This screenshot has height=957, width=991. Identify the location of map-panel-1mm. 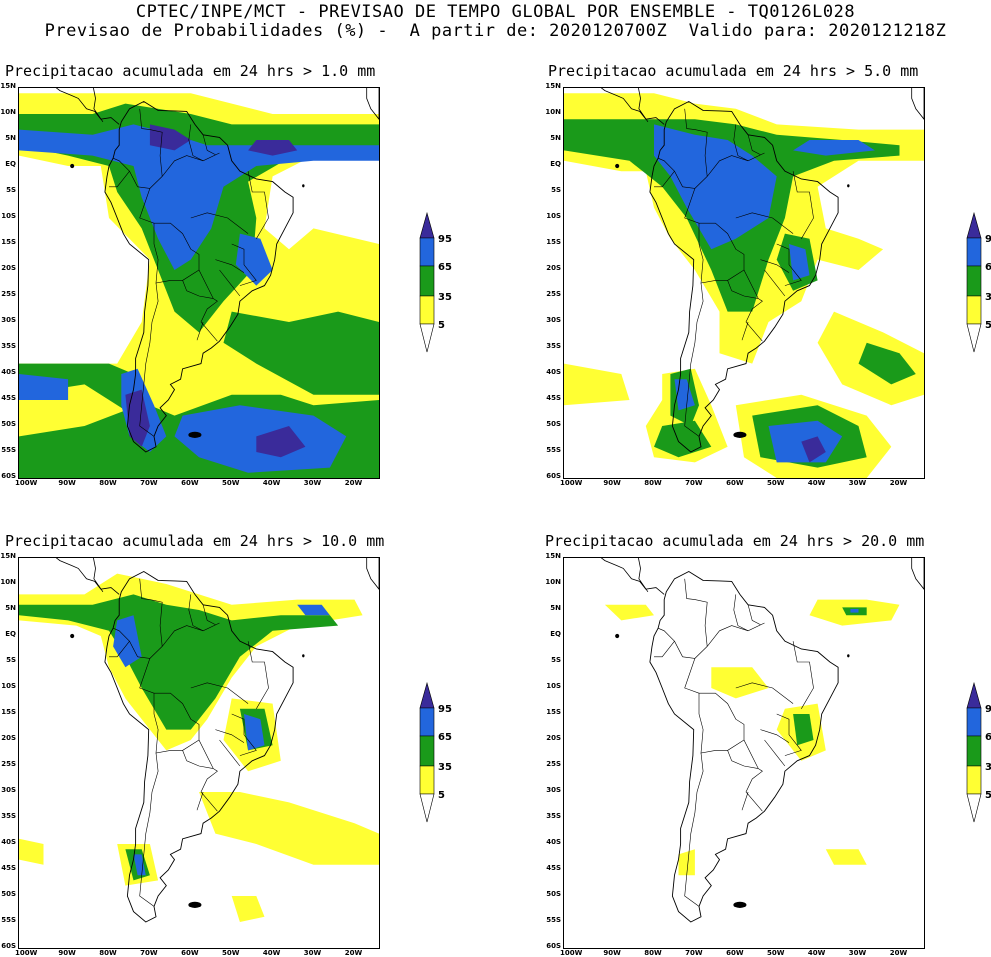
(199, 283).